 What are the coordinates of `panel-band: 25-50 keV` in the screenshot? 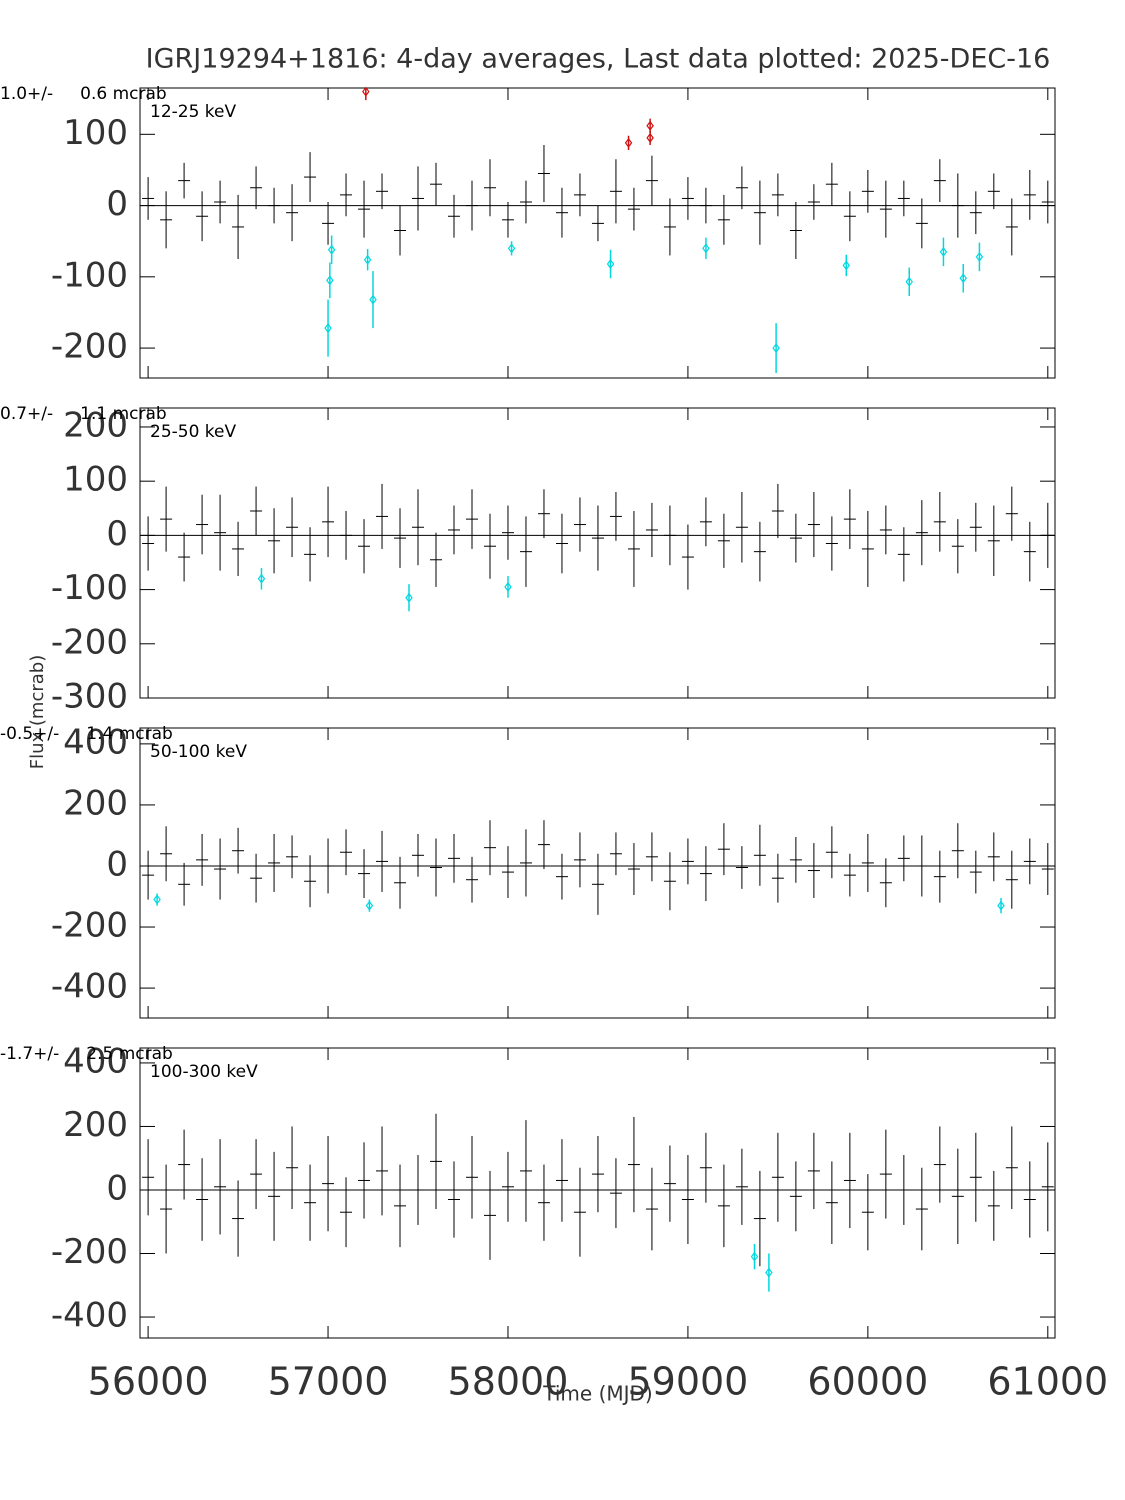 It's located at (193, 432).